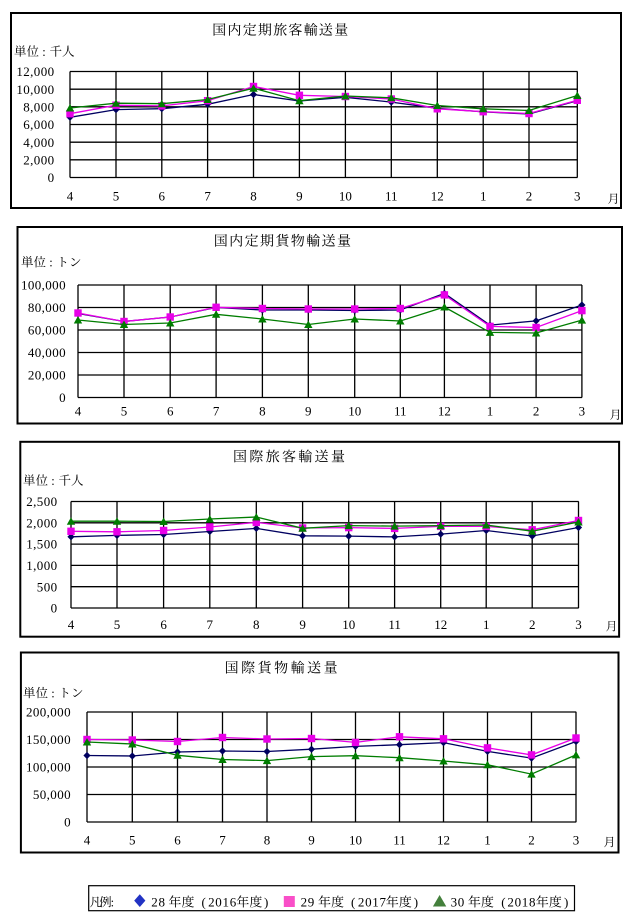 This screenshot has width=635, height=921. What do you see at coordinates (35, 71) in the screenshot?
I see `svg-text: 12,000` at bounding box center [35, 71].